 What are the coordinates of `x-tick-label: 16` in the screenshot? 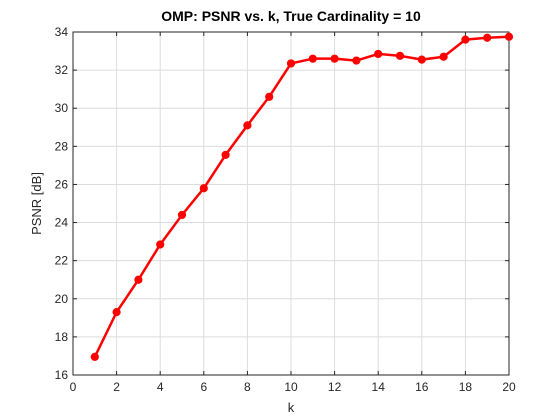 It's located at (422, 387).